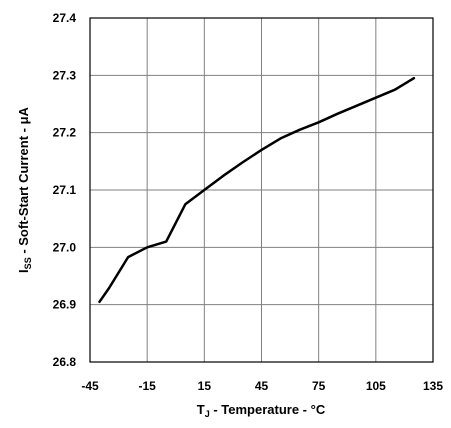 This screenshot has width=451, height=428. I want to click on x-tick-labels: -45 -15 15 45 75 105 135, so click(262, 386).